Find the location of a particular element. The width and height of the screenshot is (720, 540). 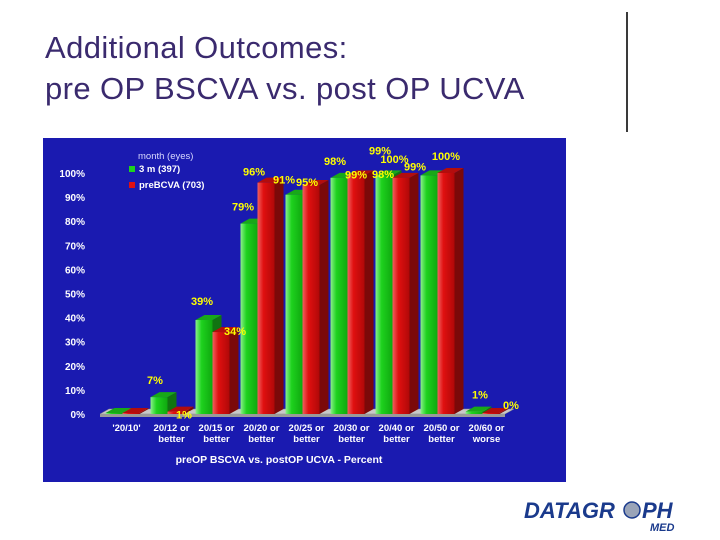

value-label-red: 95% is located at coordinates (307, 183).